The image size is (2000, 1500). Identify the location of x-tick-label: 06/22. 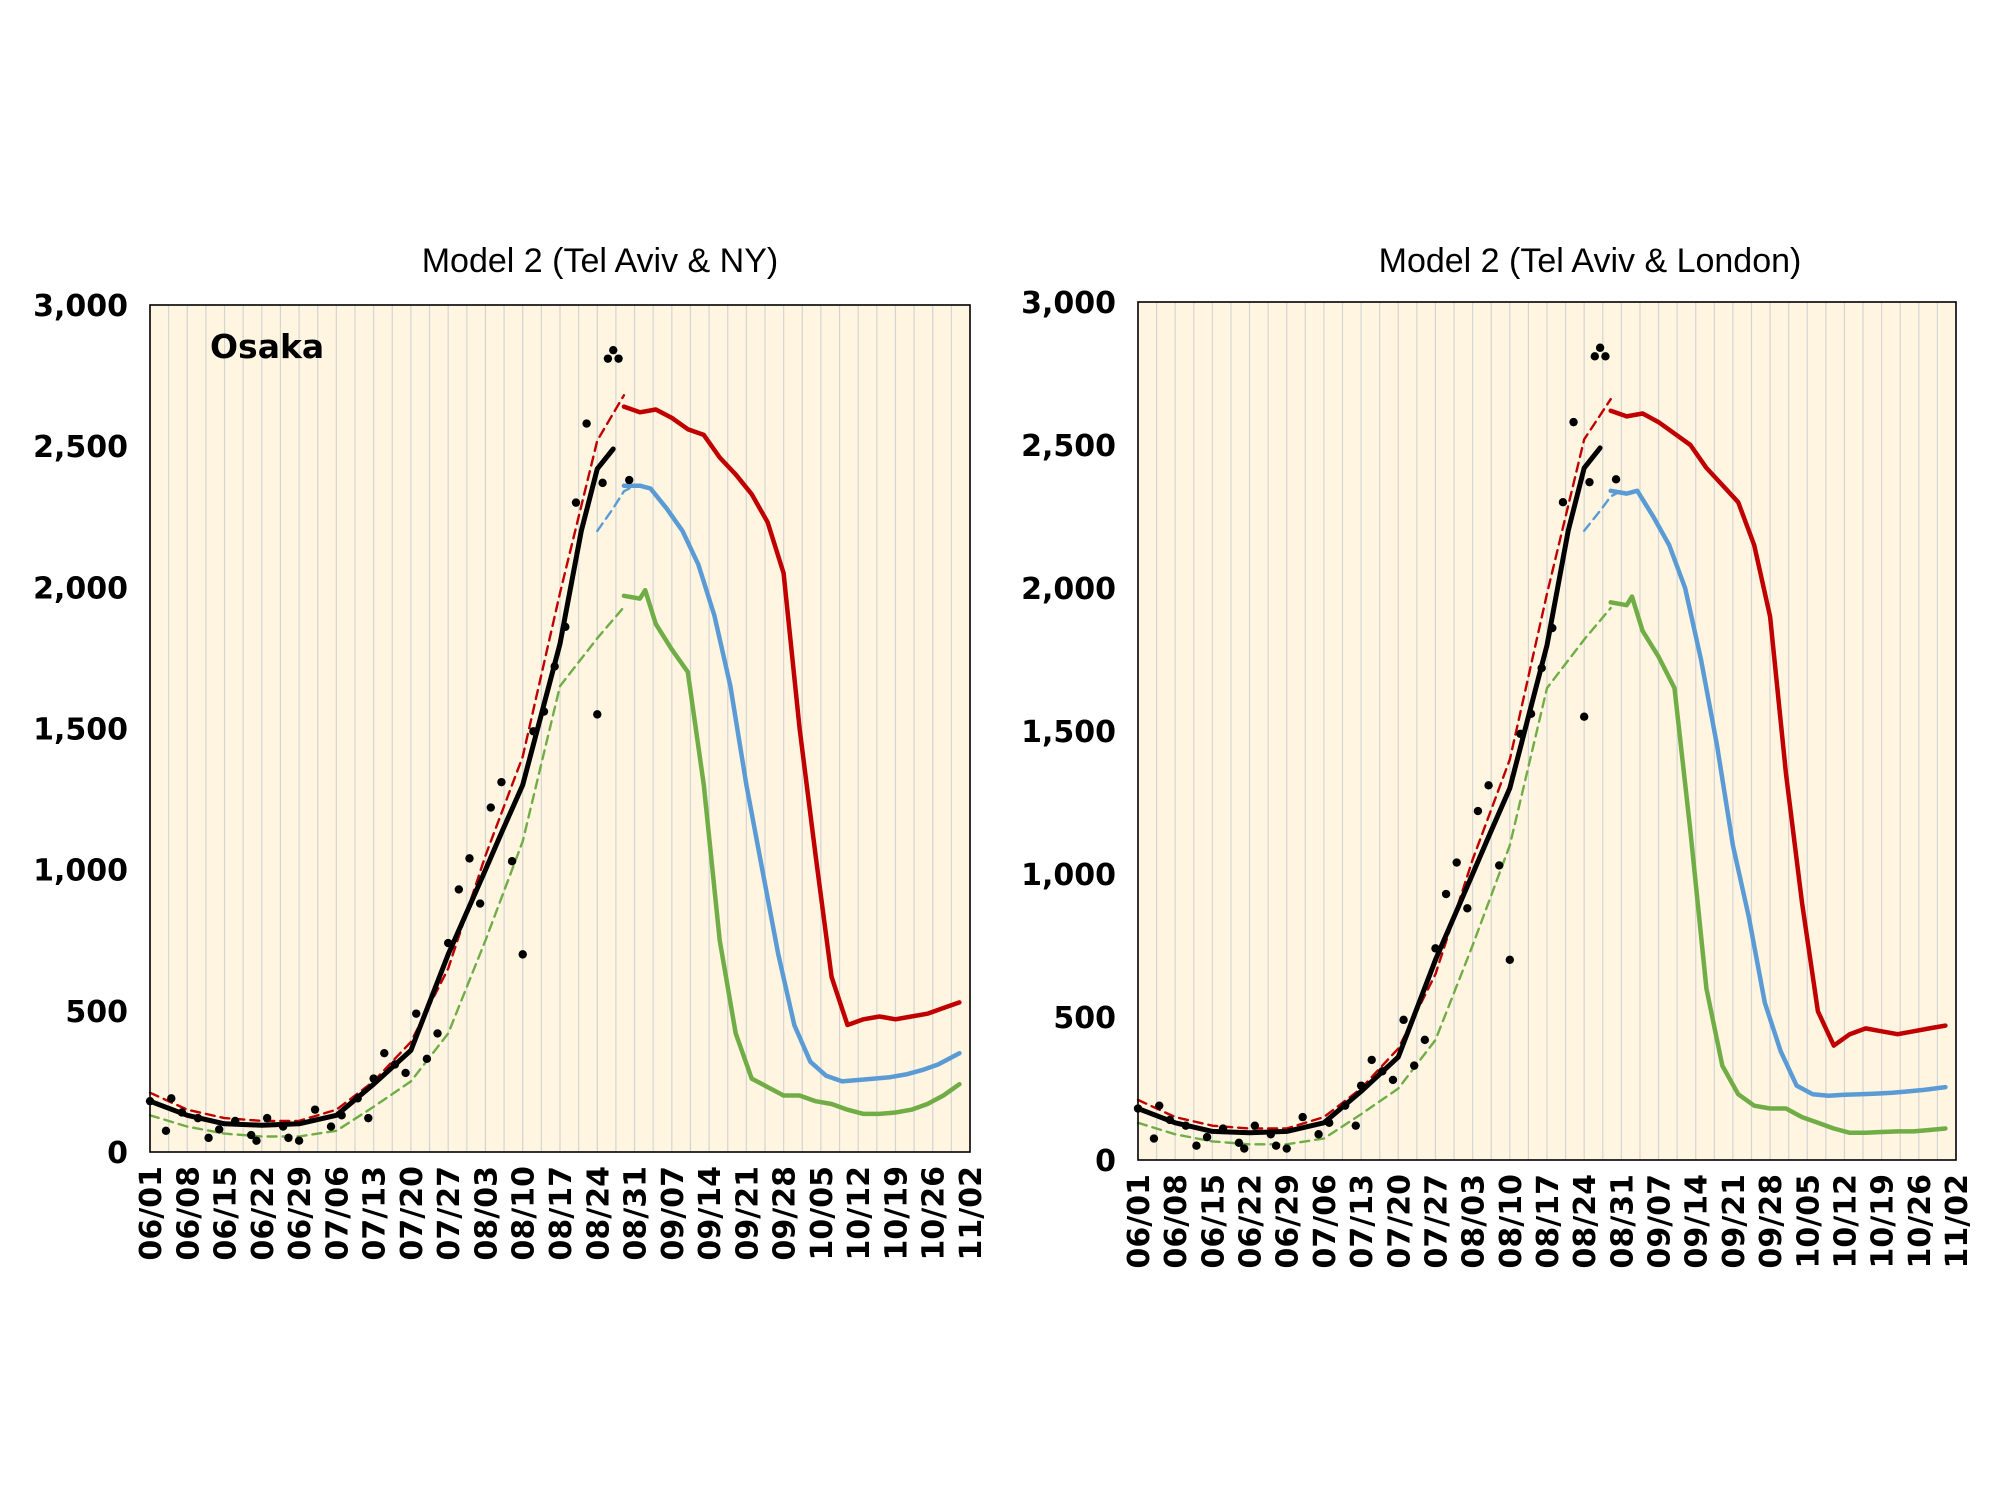
(1251, 1221).